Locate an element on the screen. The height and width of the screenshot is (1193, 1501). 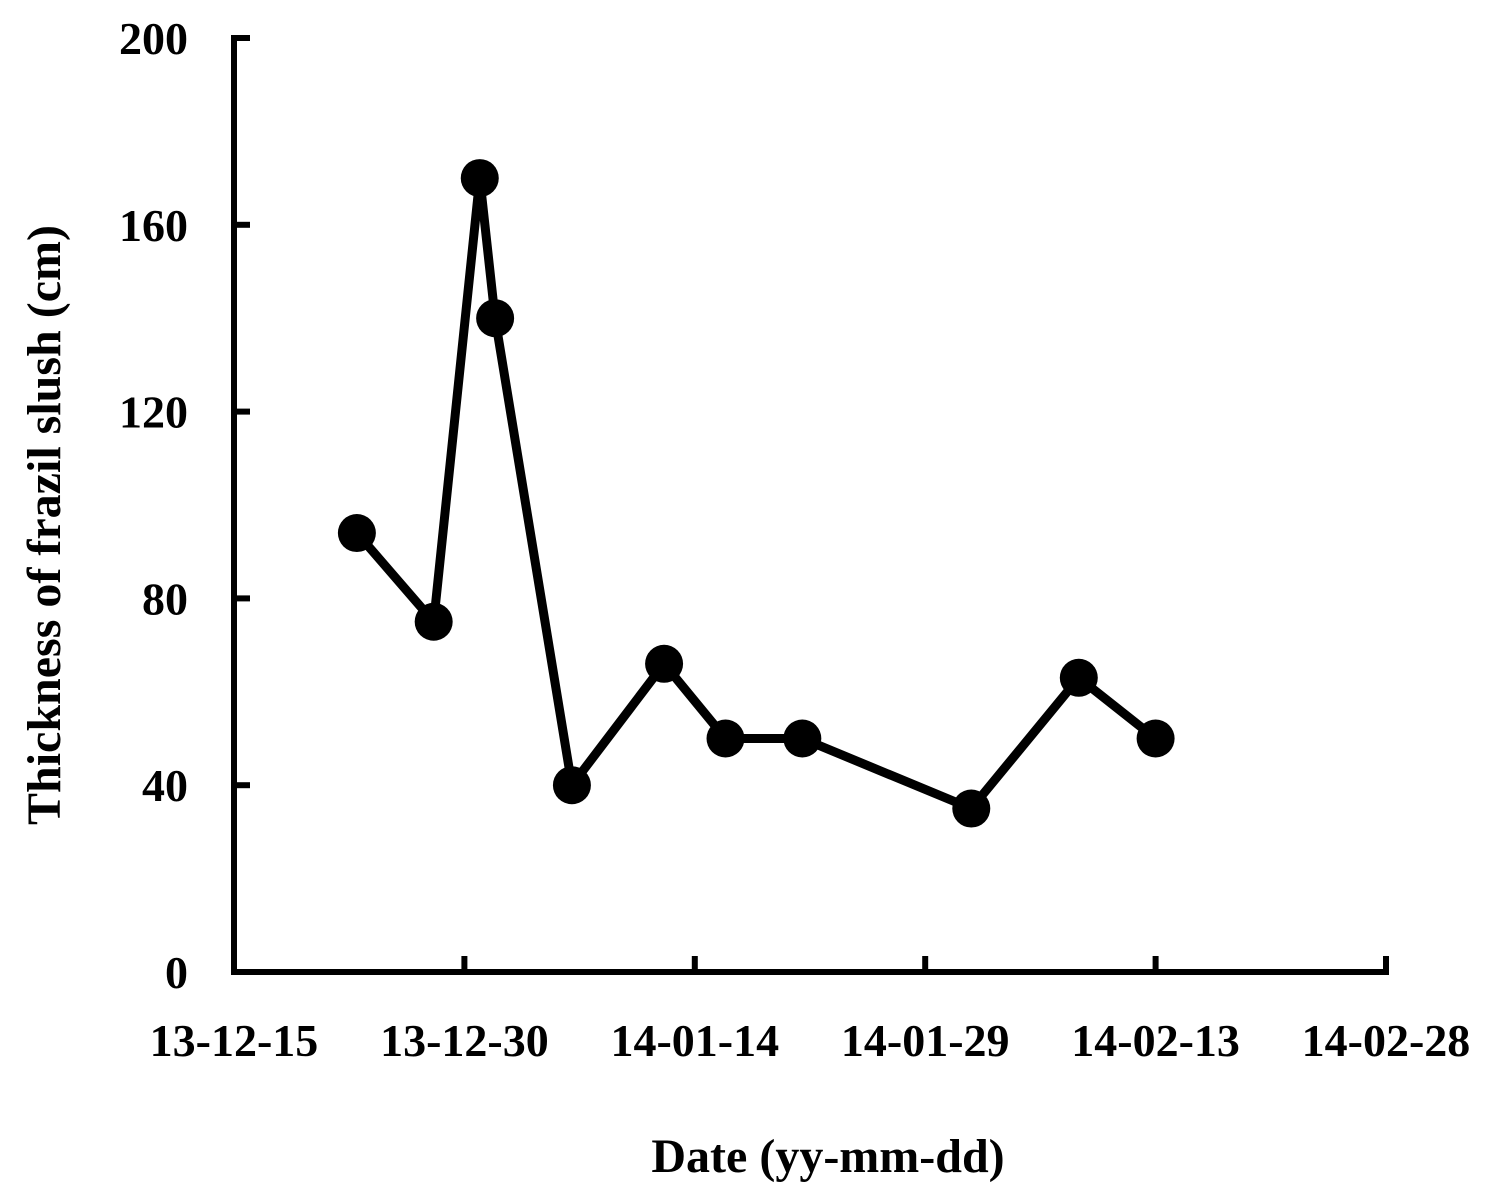
y-tick-label: 120 is located at coordinates (153, 412).